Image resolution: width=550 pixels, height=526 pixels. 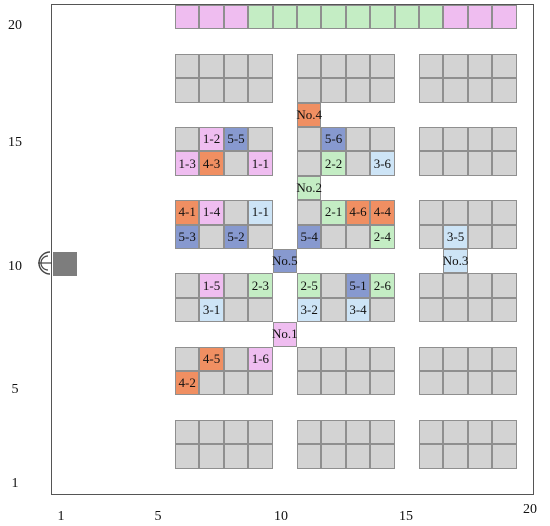 I want to click on cell-label: 2-5, so click(x=309, y=285).